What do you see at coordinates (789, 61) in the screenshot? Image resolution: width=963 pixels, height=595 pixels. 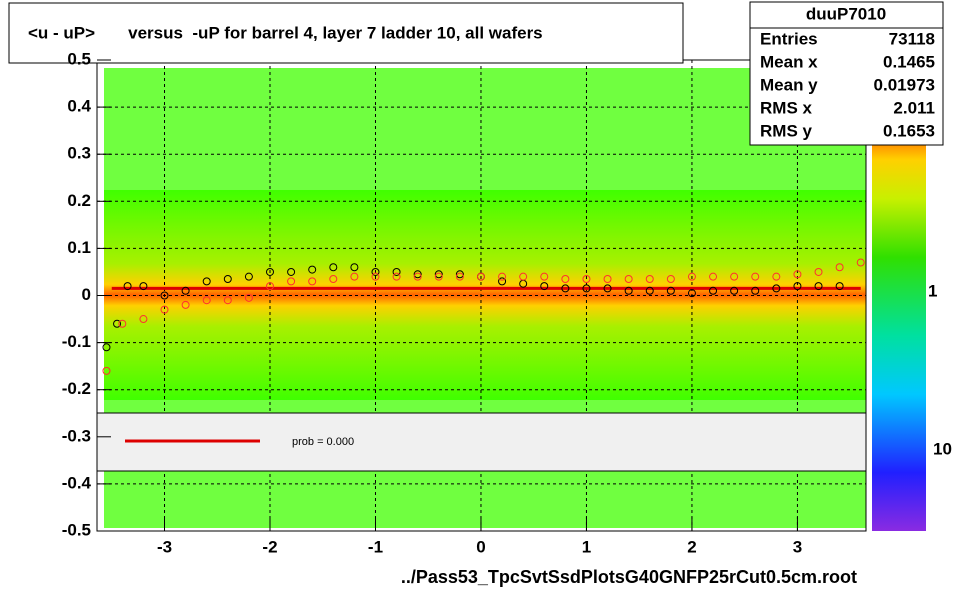 I see `stats-label: Mean x` at bounding box center [789, 61].